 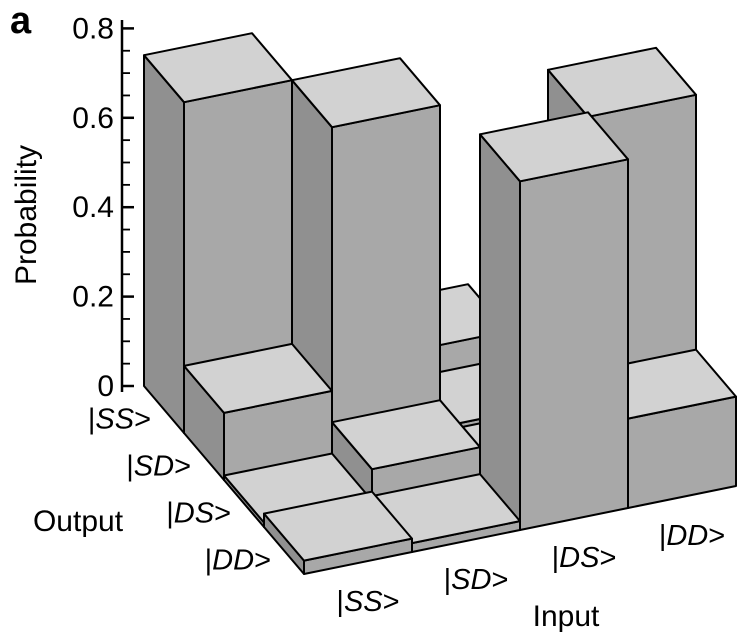 I want to click on panel-label: a, so click(x=21, y=21).